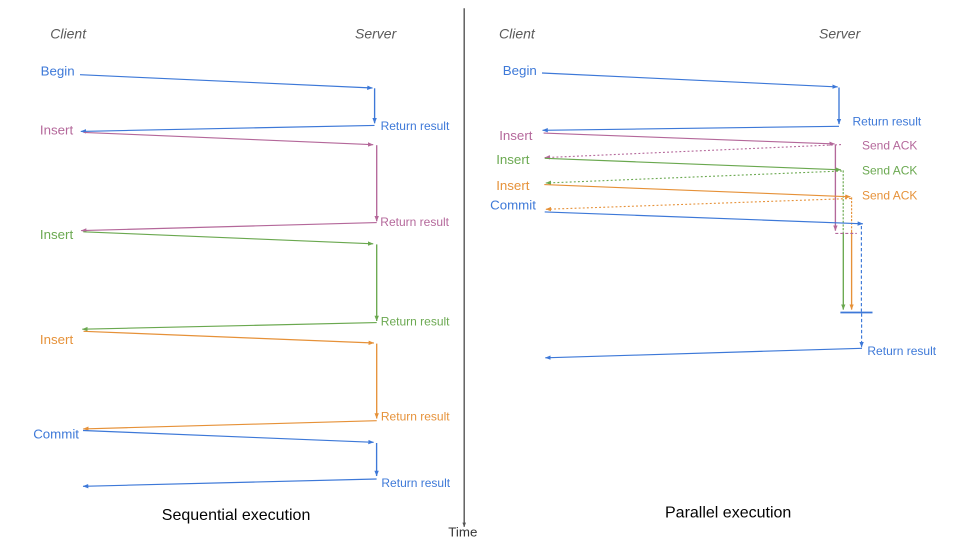 The width and height of the screenshot is (960, 540). I want to click on svg-text: Sequential execution, so click(236, 515).